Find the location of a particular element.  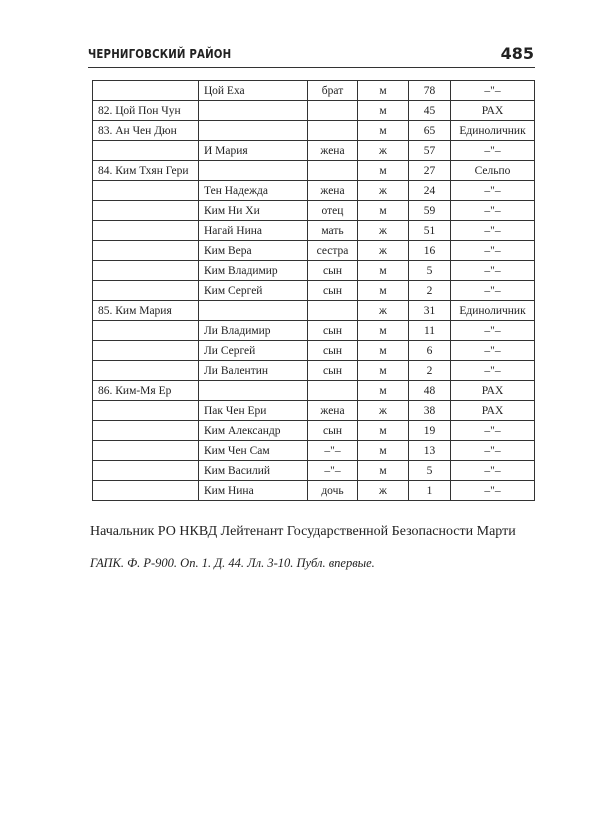

household-head-cell: 84. Ким Тхян Гери is located at coordinates (145, 170).